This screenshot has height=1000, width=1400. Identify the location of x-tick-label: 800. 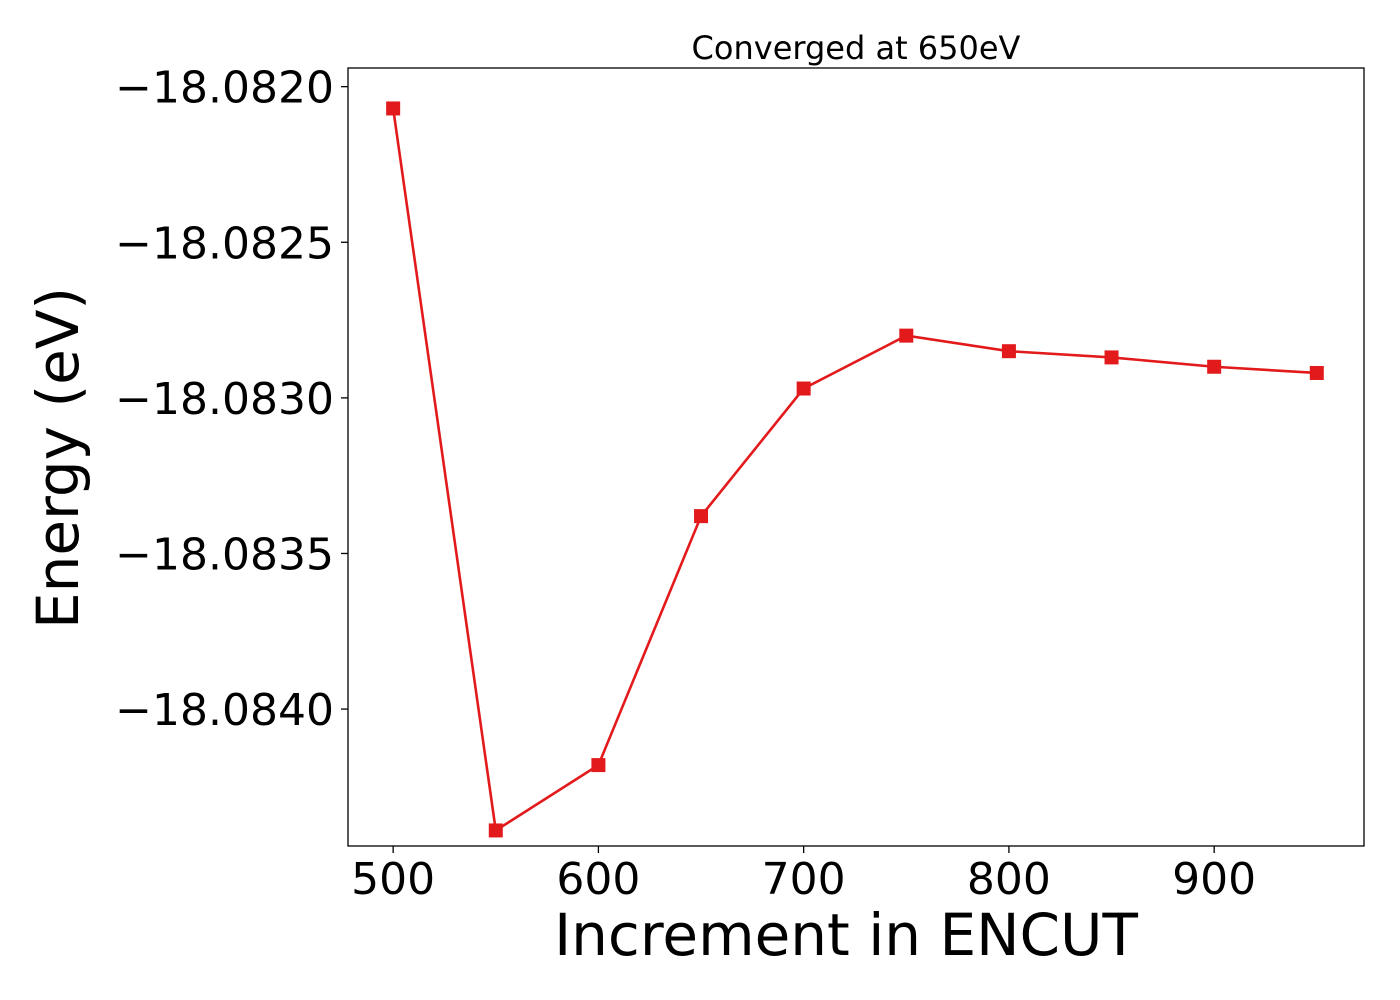
(1009, 879).